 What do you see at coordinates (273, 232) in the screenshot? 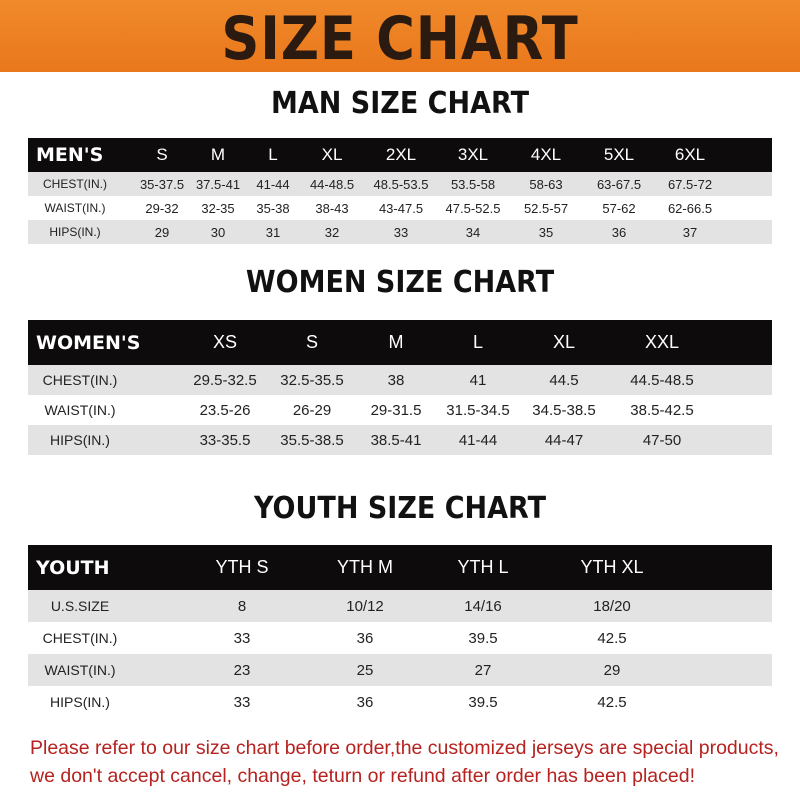
I see `table-cell: 31` at bounding box center [273, 232].